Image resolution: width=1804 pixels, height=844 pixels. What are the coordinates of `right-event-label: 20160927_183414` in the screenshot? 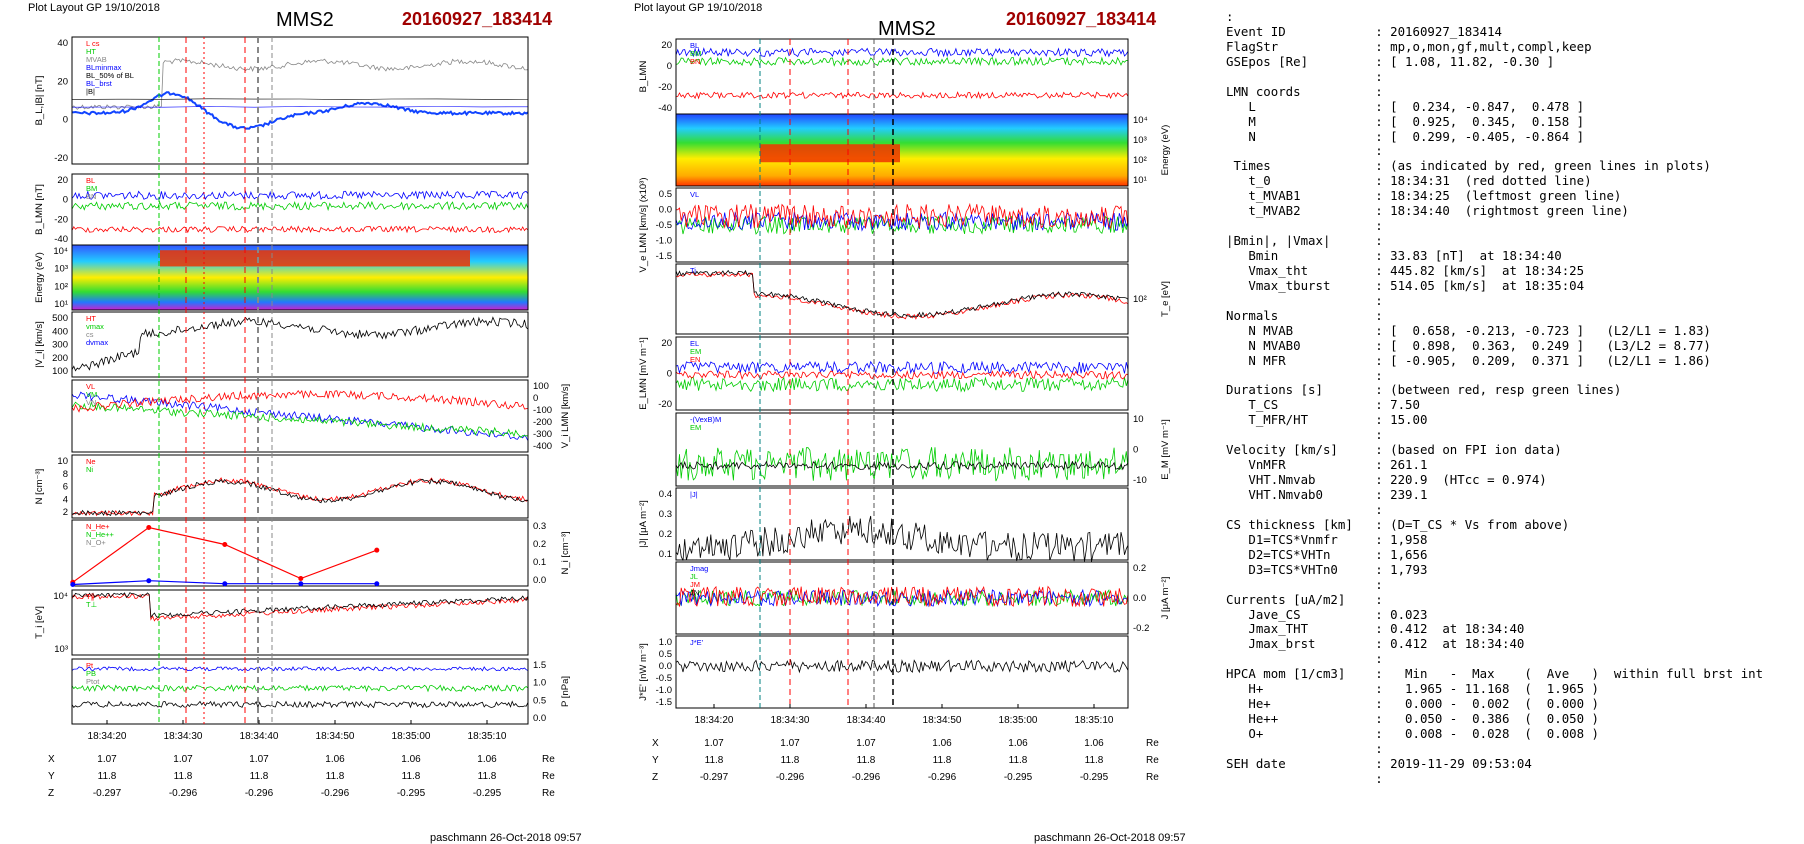 It's located at (1081, 19).